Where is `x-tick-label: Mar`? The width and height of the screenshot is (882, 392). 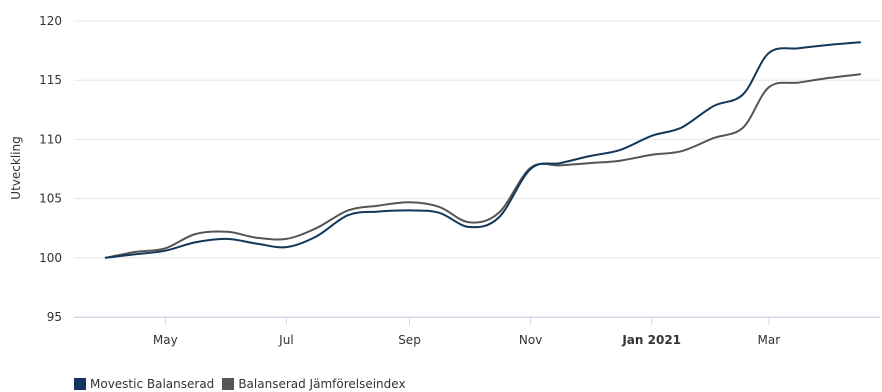
x-tick-label: Mar is located at coordinates (769, 340).